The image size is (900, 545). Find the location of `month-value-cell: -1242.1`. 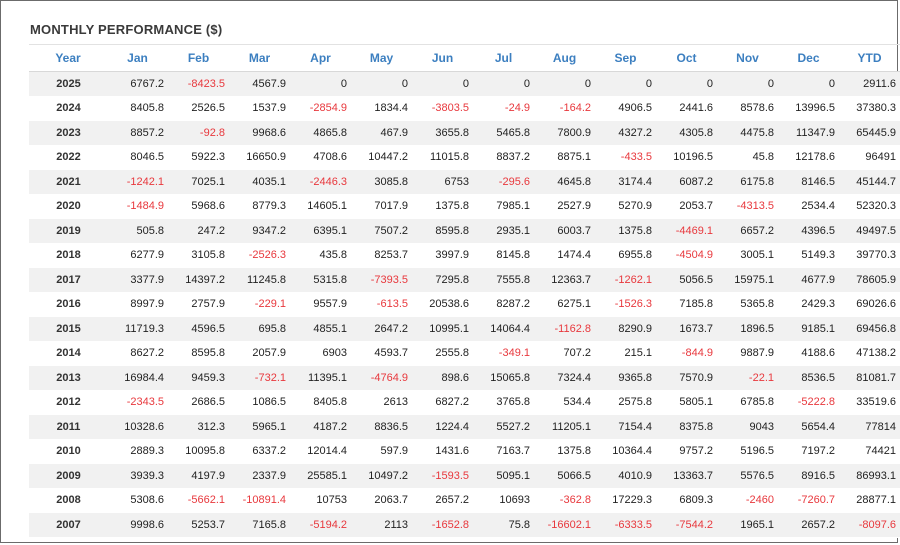

month-value-cell: -1242.1 is located at coordinates (137, 182).